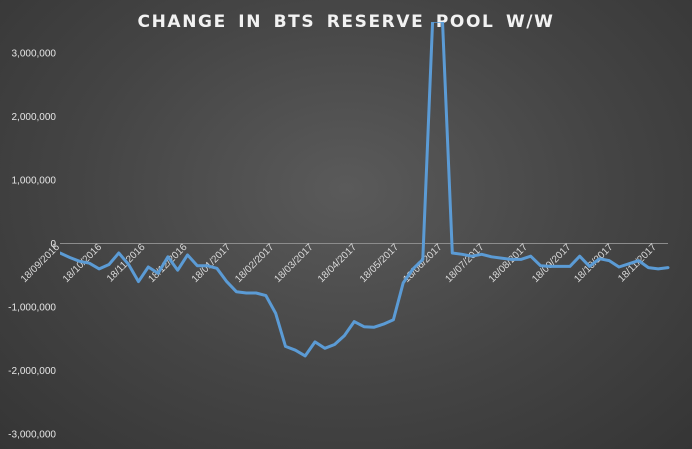 The image size is (692, 449). Describe the element at coordinates (254, 263) in the screenshot. I see `x-tick-label: 18/02/2017` at that location.